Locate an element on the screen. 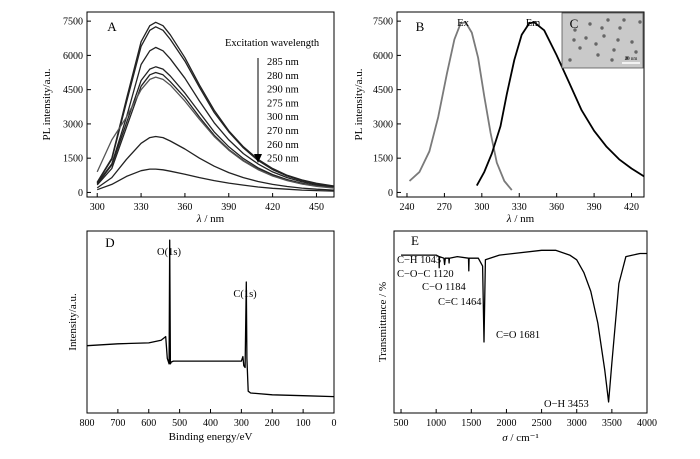  panel-d-letter: D is located at coordinates (109, 242).